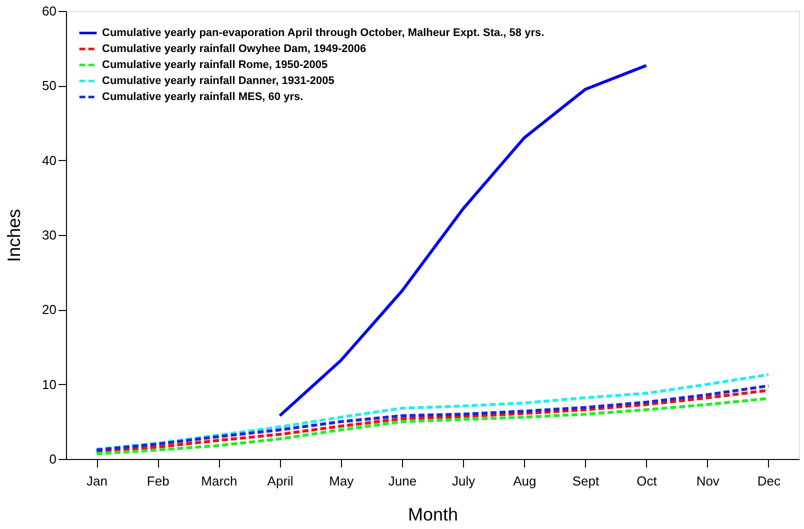 The image size is (804, 529). Describe the element at coordinates (586, 481) in the screenshot. I see `x-tick-label: Sept` at that location.